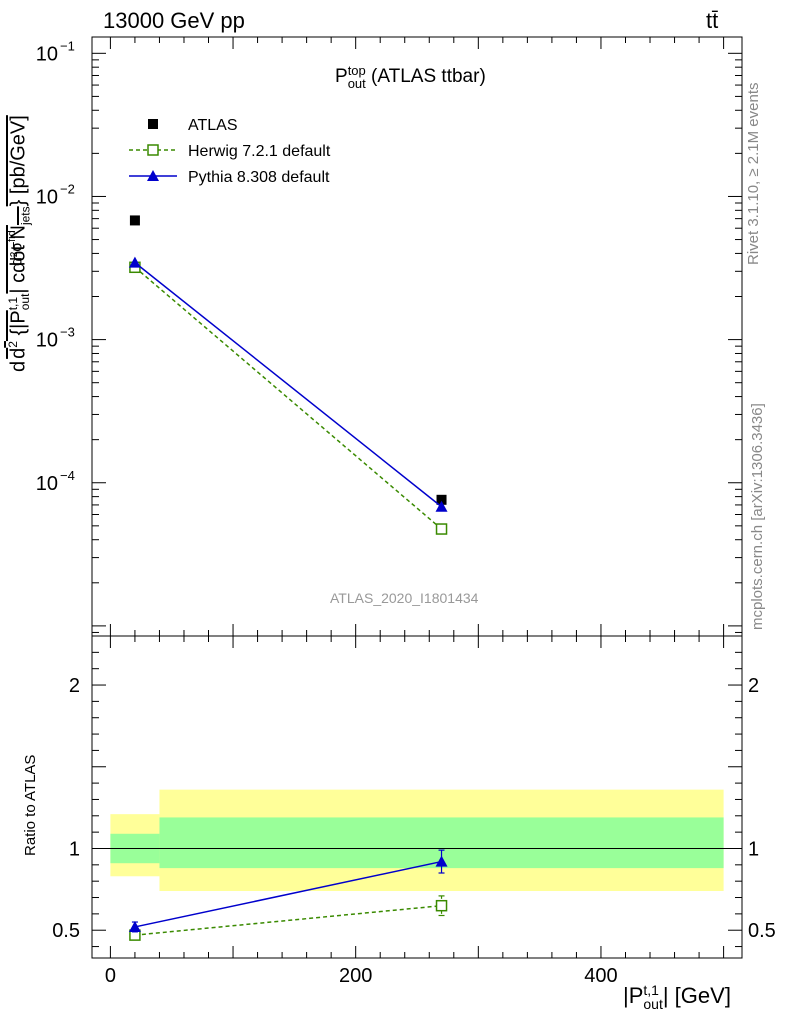 This screenshot has width=786, height=1024. What do you see at coordinates (259, 177) in the screenshot?
I see `legend-label-2: Pythia 8.308 default` at bounding box center [259, 177].